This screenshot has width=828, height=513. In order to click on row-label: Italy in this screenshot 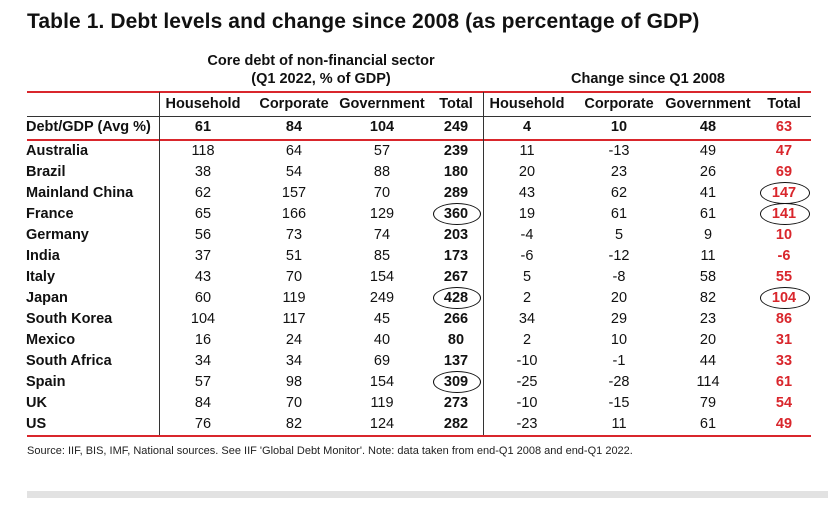, I will do `click(41, 277)`.